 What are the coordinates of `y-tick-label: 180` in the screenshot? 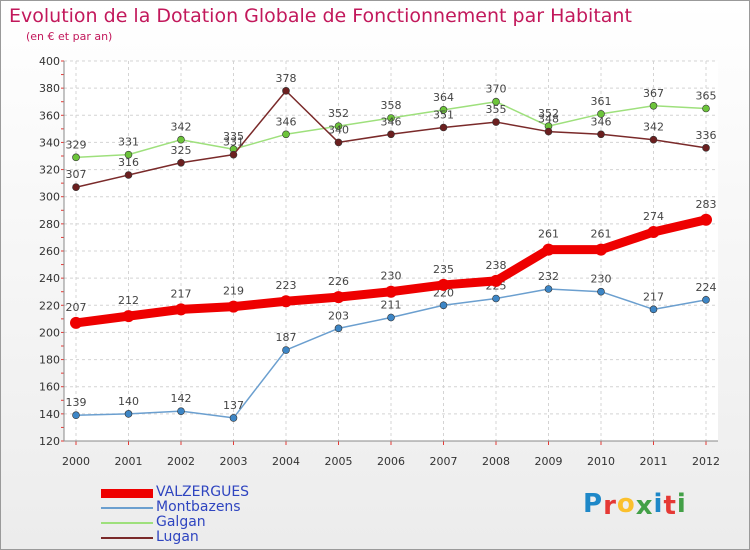 It's located at (49, 360).